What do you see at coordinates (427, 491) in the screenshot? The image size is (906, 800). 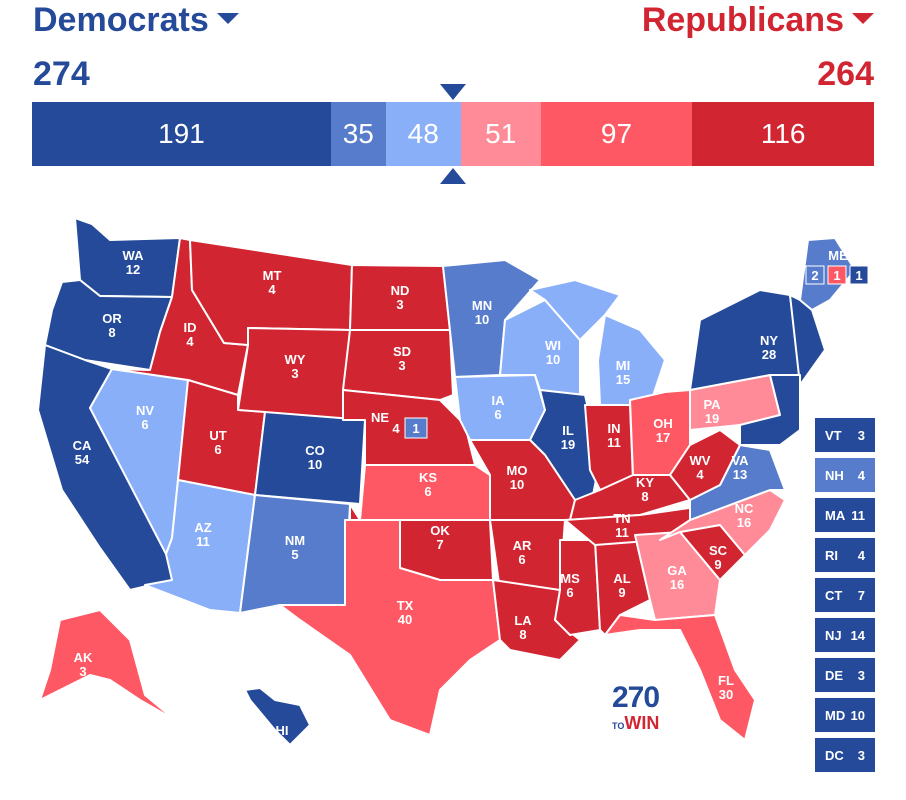 I see `state-KS-ev: 6` at bounding box center [427, 491].